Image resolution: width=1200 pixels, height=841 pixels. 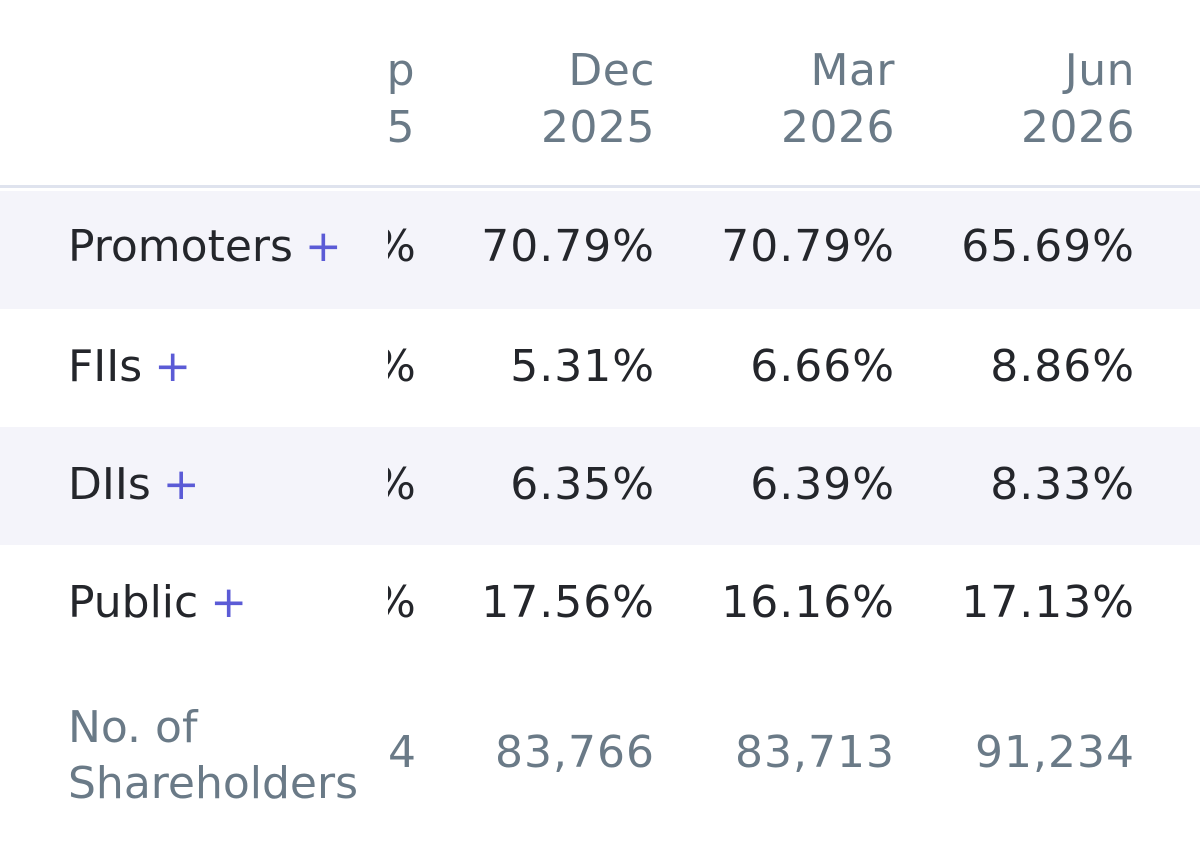 I want to click on row-label-shareholders: No. of Shareholders, so click(x=213, y=755).